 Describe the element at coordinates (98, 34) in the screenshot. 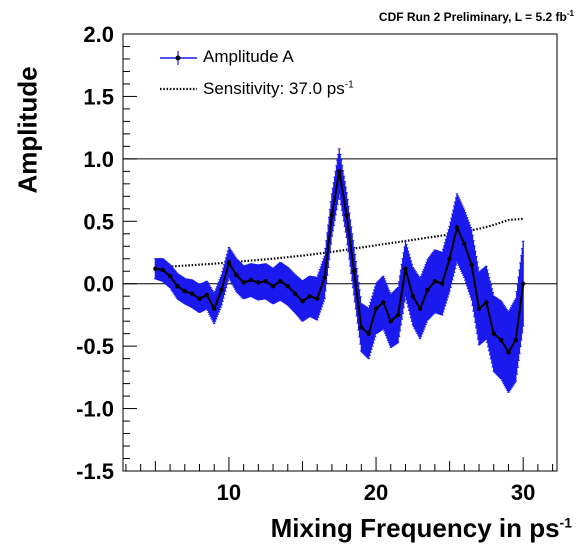

I see `y-tick-label: 2.0` at that location.